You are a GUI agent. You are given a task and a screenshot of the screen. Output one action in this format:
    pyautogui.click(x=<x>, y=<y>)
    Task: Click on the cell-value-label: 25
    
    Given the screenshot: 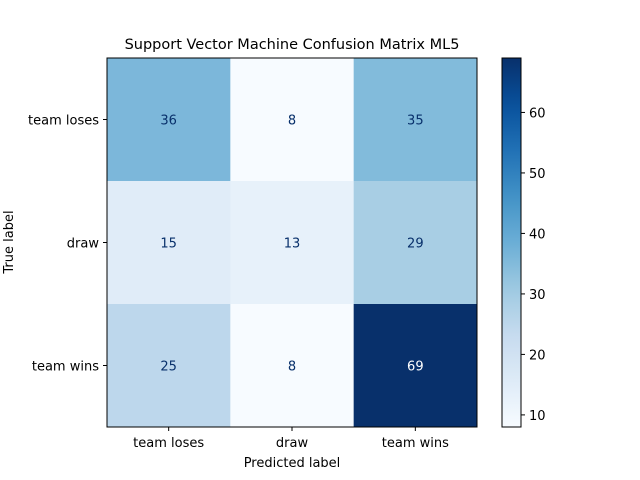 What is the action you would take?
    pyautogui.click(x=168, y=367)
    